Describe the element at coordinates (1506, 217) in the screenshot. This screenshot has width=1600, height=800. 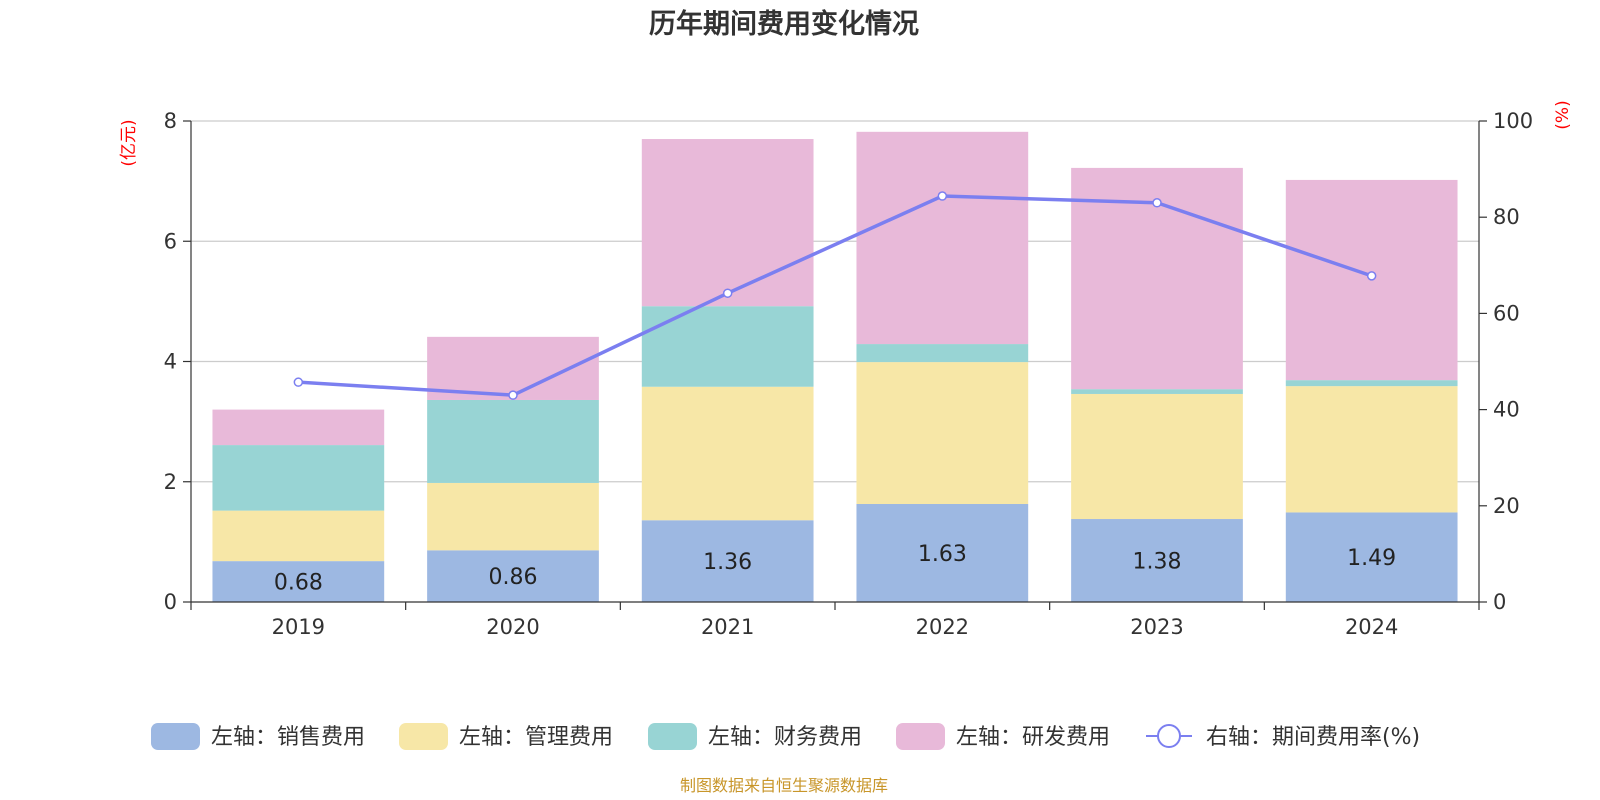
I see `right-axis-tick-label: 80` at that location.